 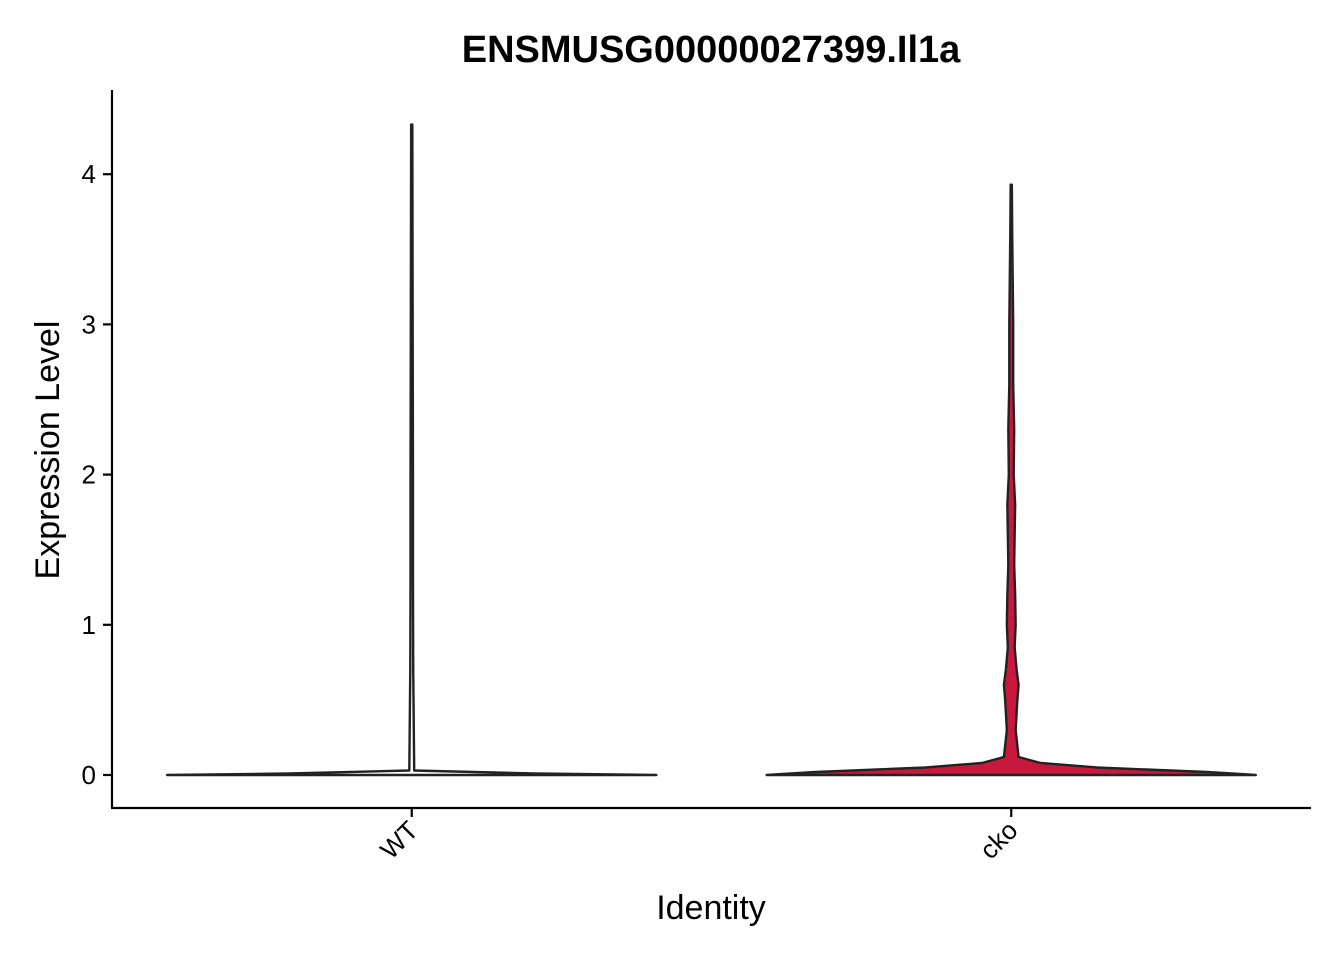 I want to click on y-tick-label: 1, so click(x=89, y=625).